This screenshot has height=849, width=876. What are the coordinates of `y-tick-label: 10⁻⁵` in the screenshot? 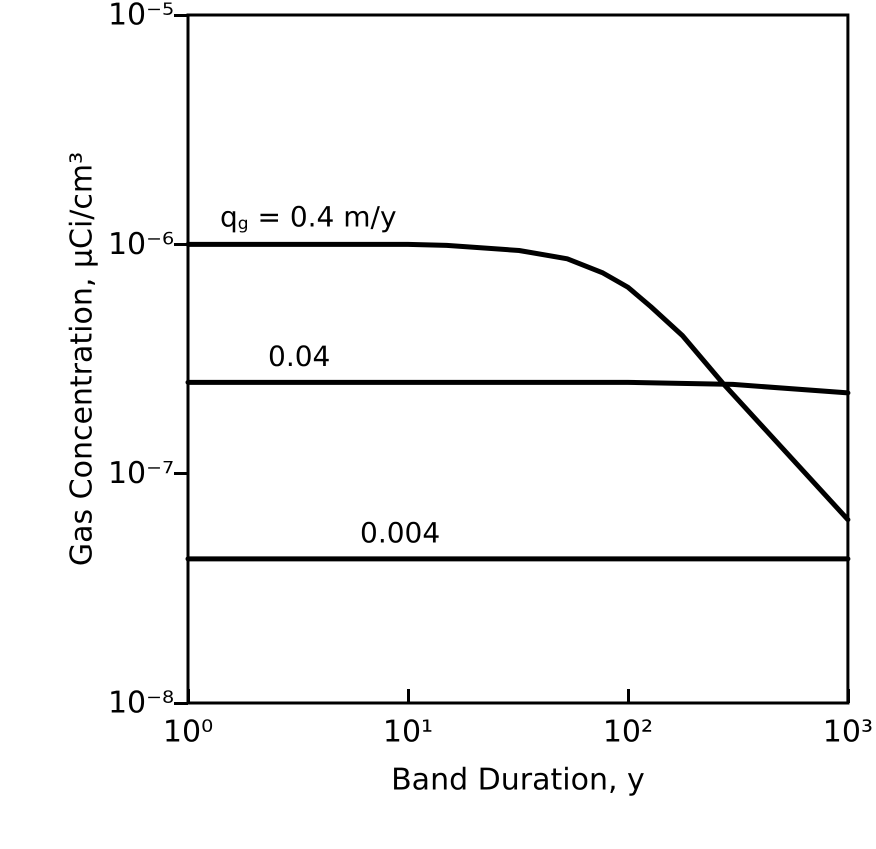 It's located at (141, 16).